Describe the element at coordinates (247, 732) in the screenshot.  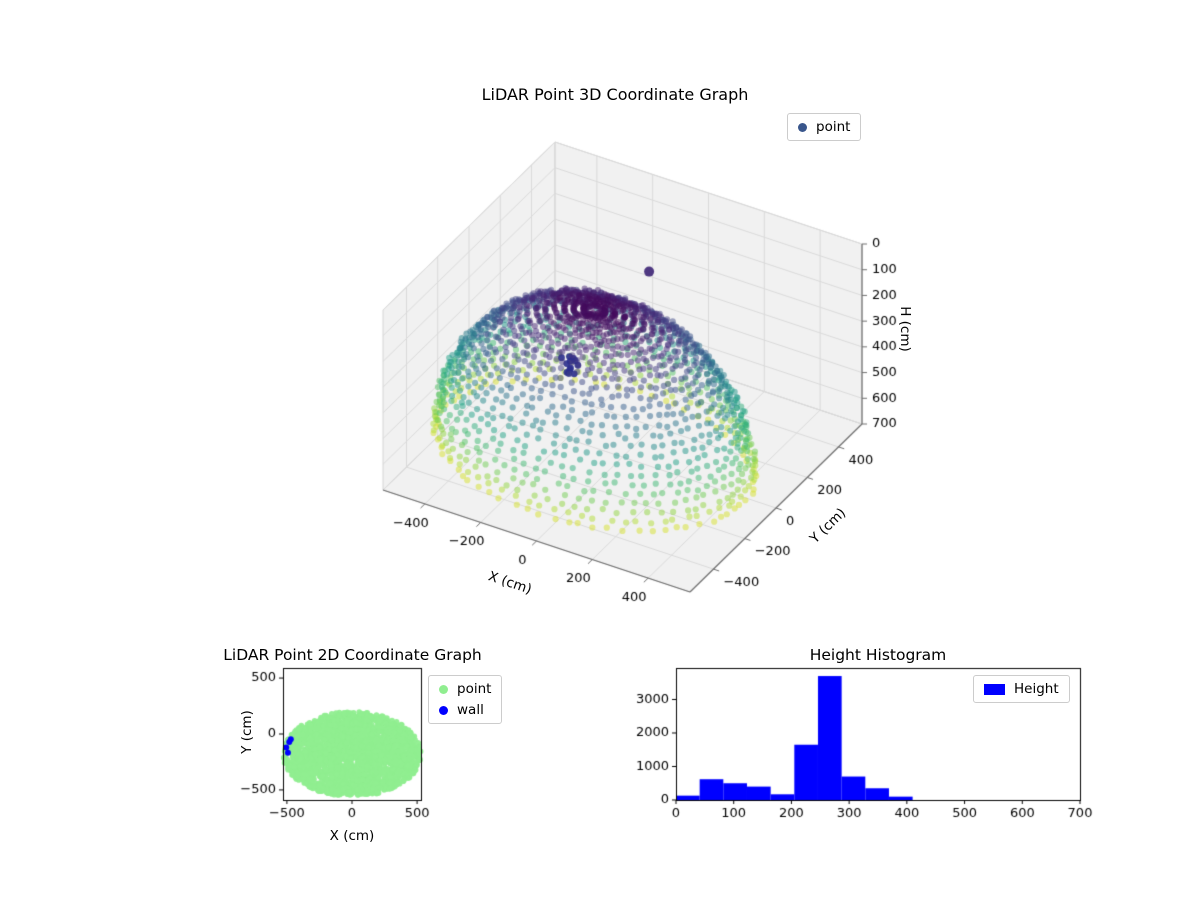
I see `plot2d-ylabel: Y (cm)` at that location.